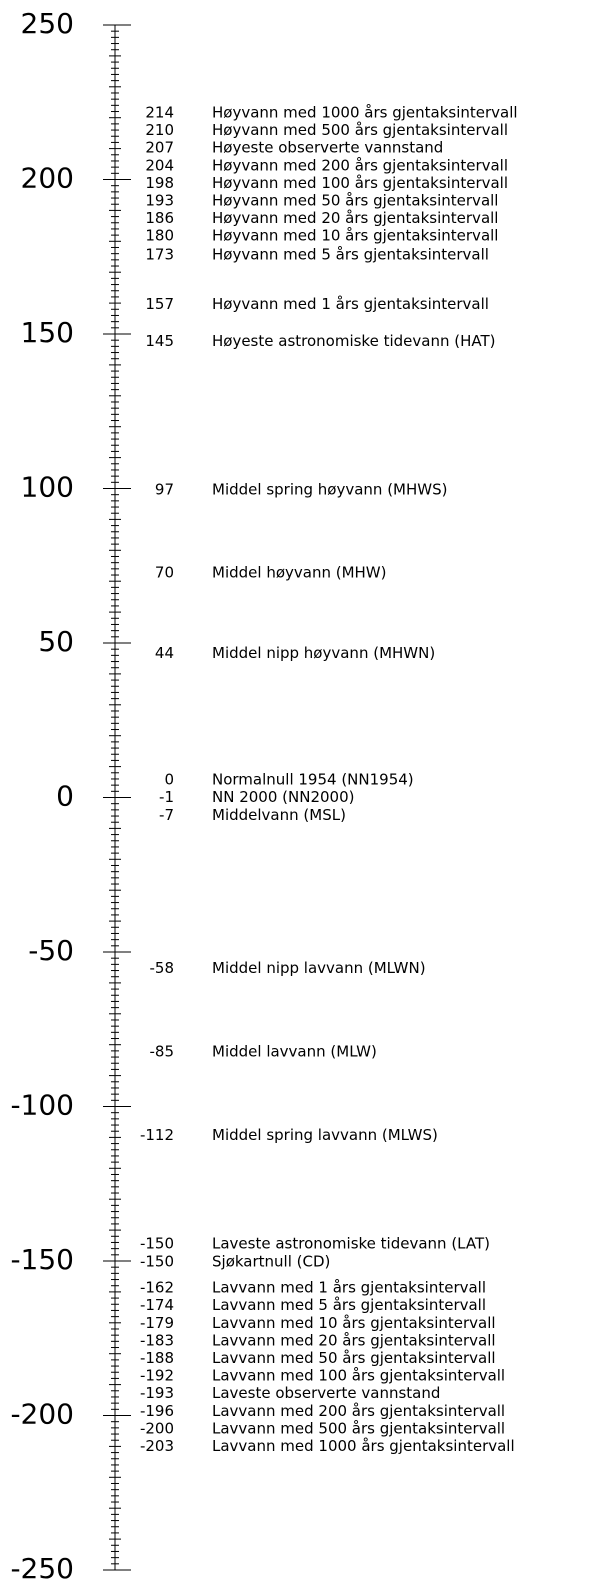  What do you see at coordinates (159, 130) in the screenshot?
I see `level-value: 210` at bounding box center [159, 130].